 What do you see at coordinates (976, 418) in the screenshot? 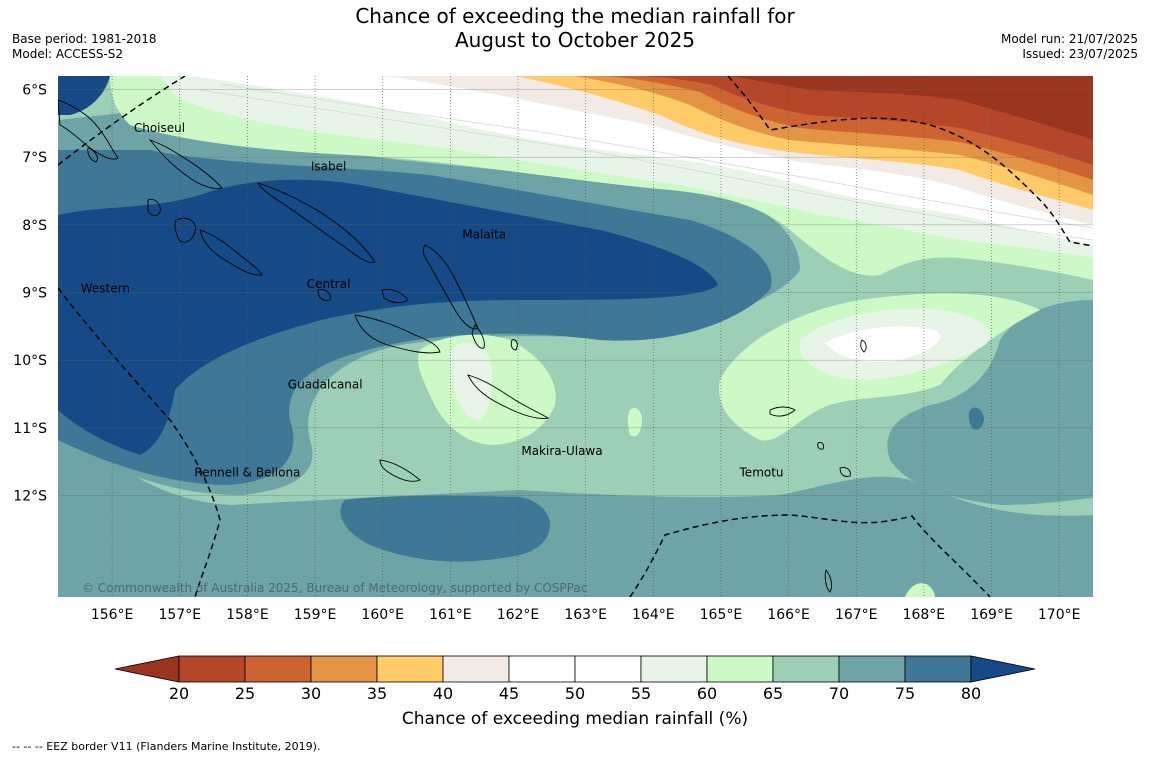
I see `band-75-80-small` at bounding box center [976, 418].